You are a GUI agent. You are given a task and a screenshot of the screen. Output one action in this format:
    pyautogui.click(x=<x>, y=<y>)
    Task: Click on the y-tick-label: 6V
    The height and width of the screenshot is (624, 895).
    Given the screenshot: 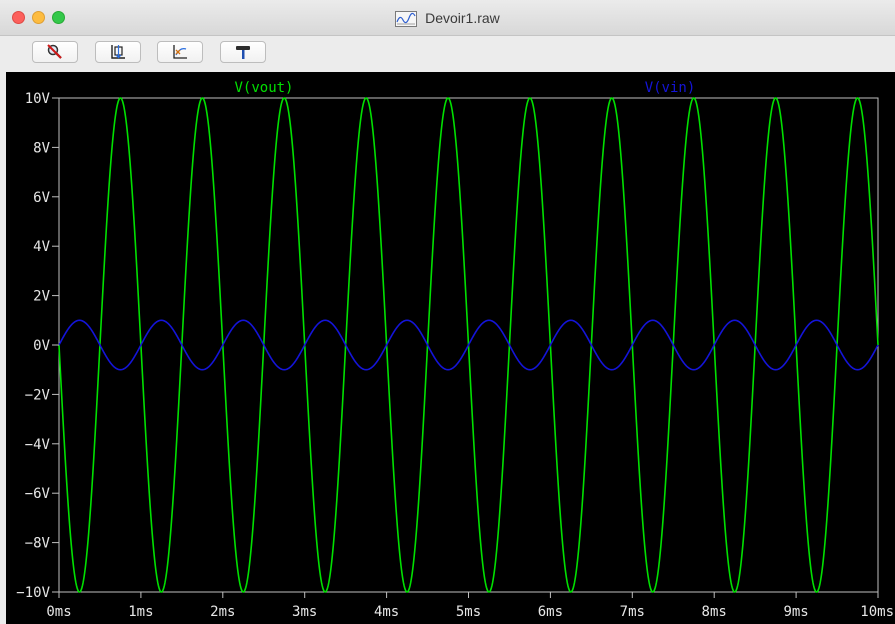 What is the action you would take?
    pyautogui.click(x=41, y=198)
    